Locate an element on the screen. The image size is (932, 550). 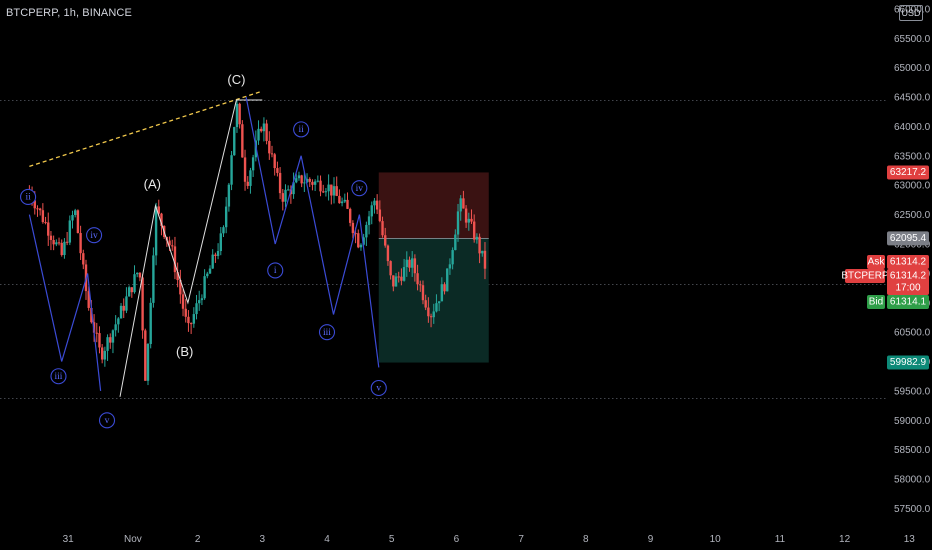
entry-price-tag is located at coordinates (908, 238).